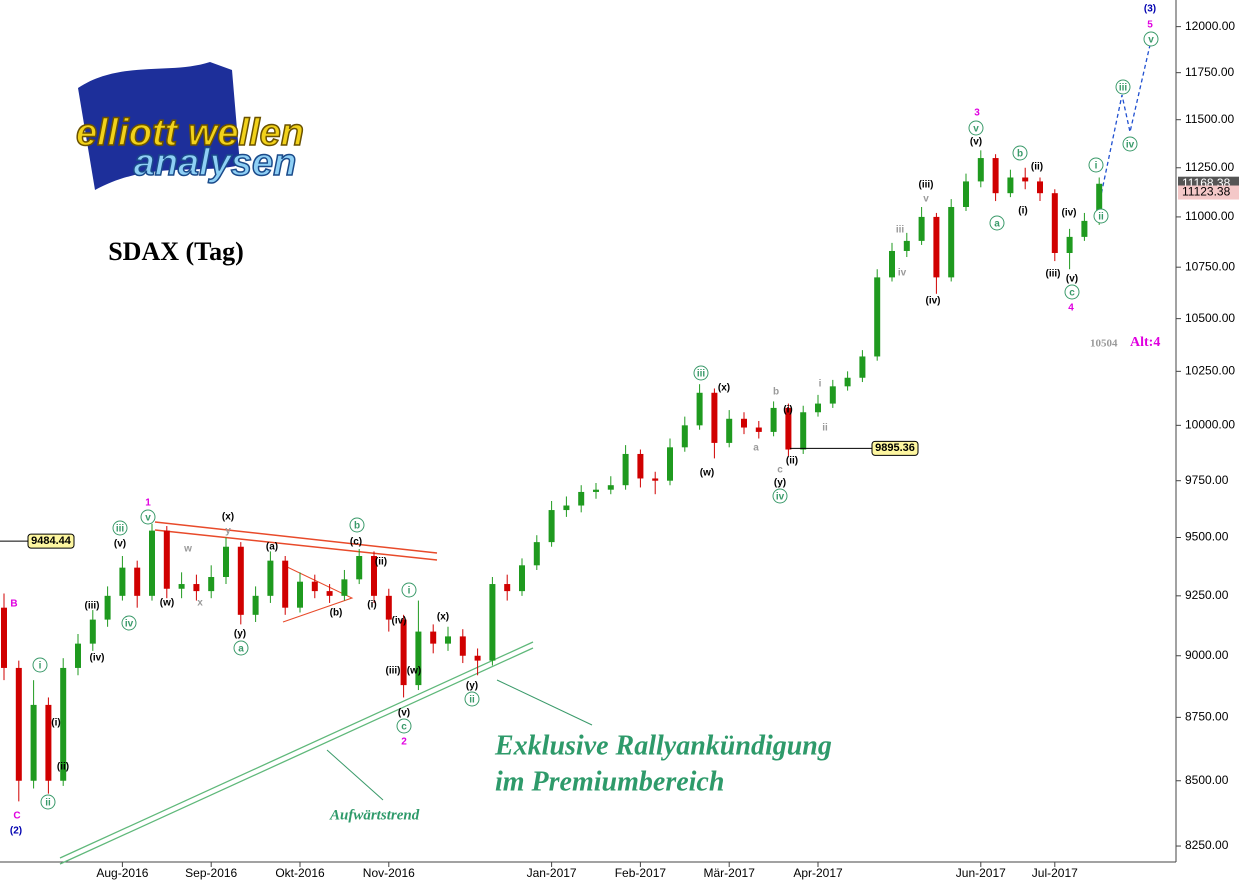  I want to click on last-price-box, so click(1208, 192).